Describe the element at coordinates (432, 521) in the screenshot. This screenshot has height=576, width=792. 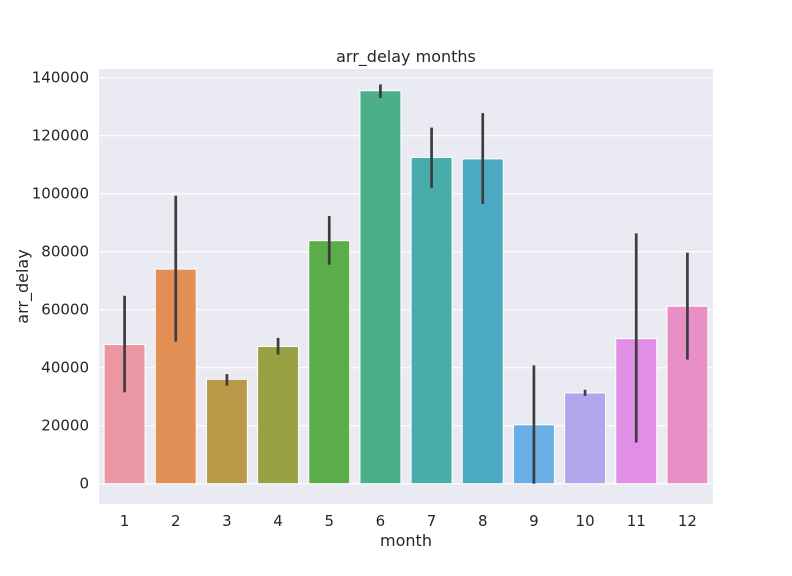
I see `x-tick-label: 7` at that location.